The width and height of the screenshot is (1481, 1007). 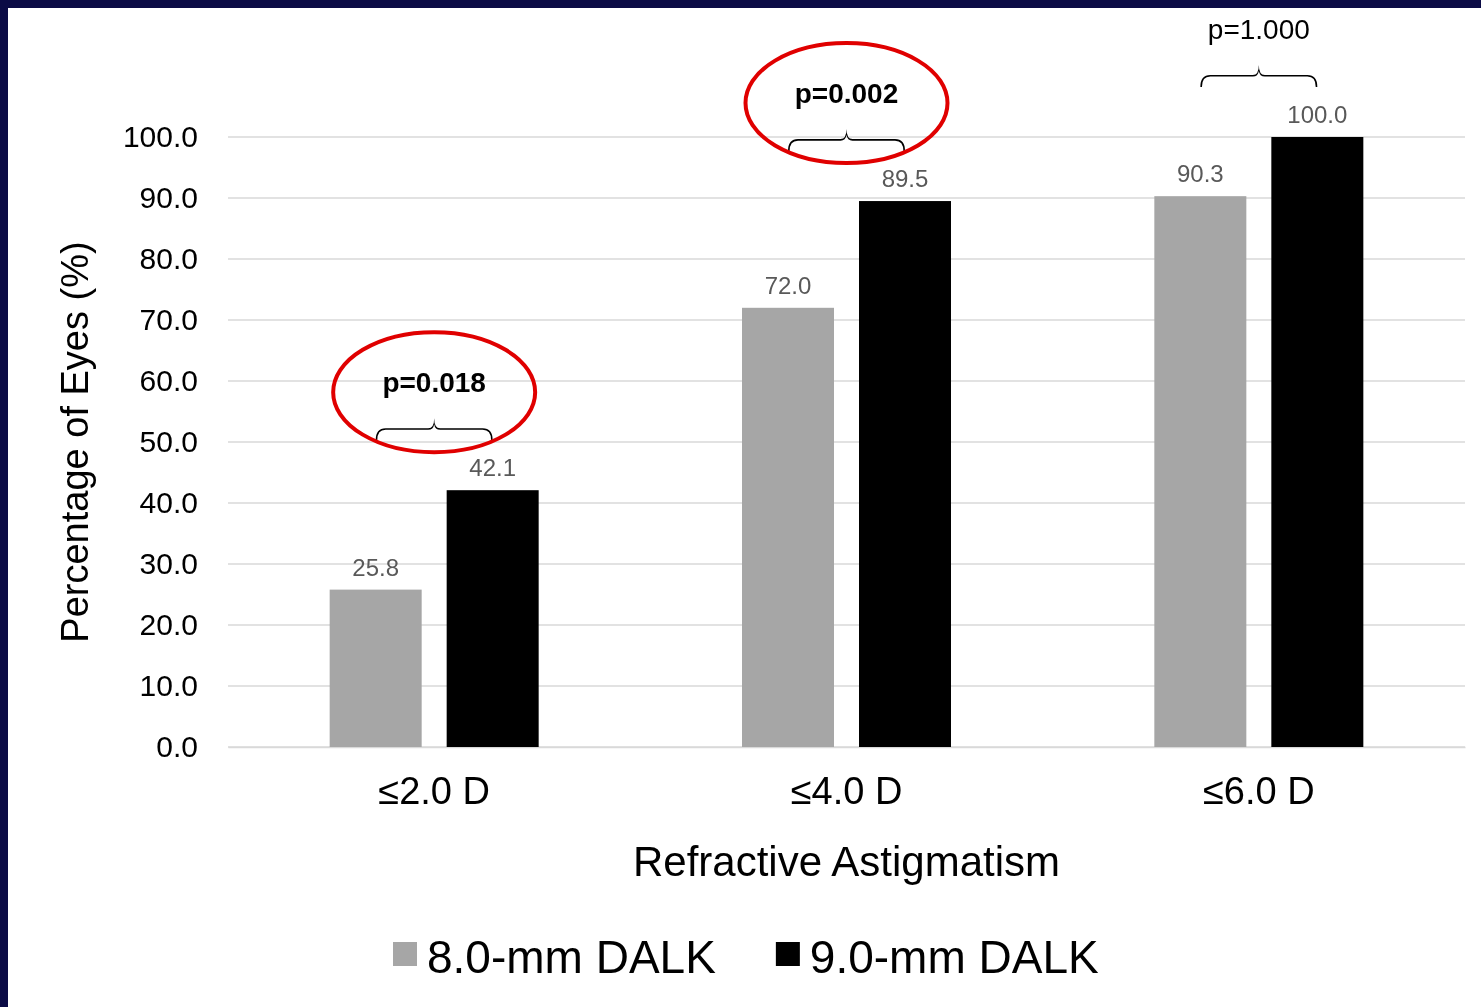 I want to click on y-tick-label: 50.0, so click(x=168, y=442).